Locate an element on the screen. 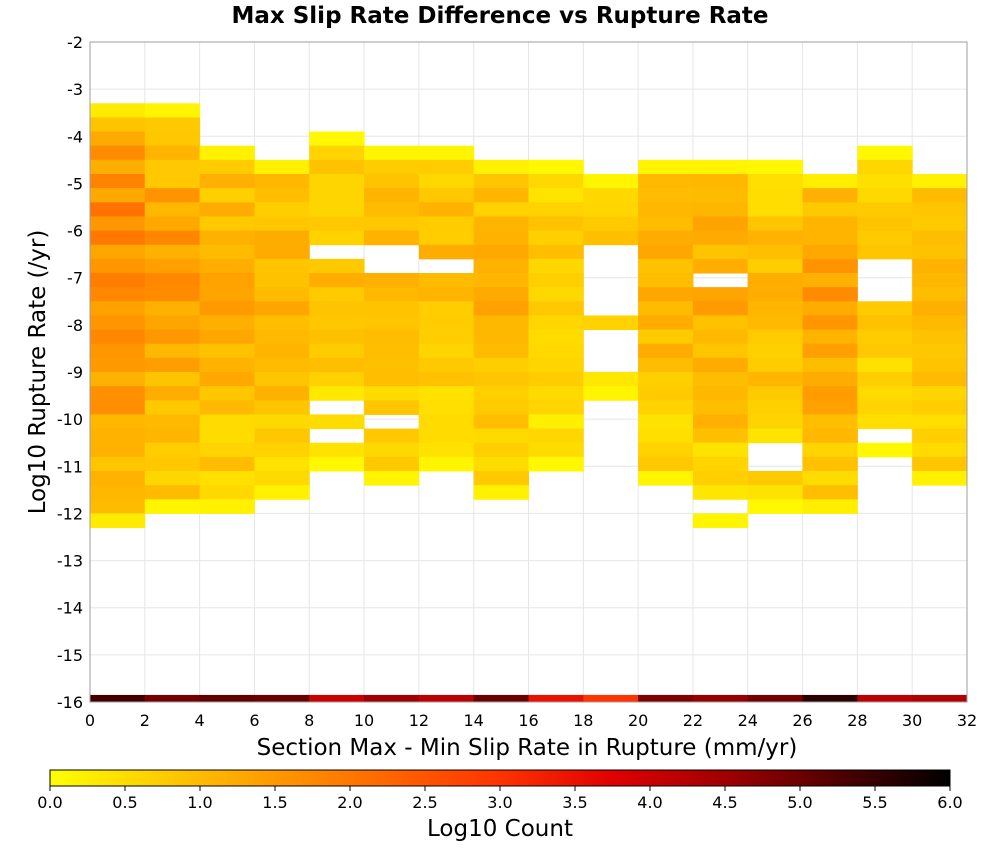 This screenshot has height=850, width=1000. x-tick-label: 32 is located at coordinates (967, 720).